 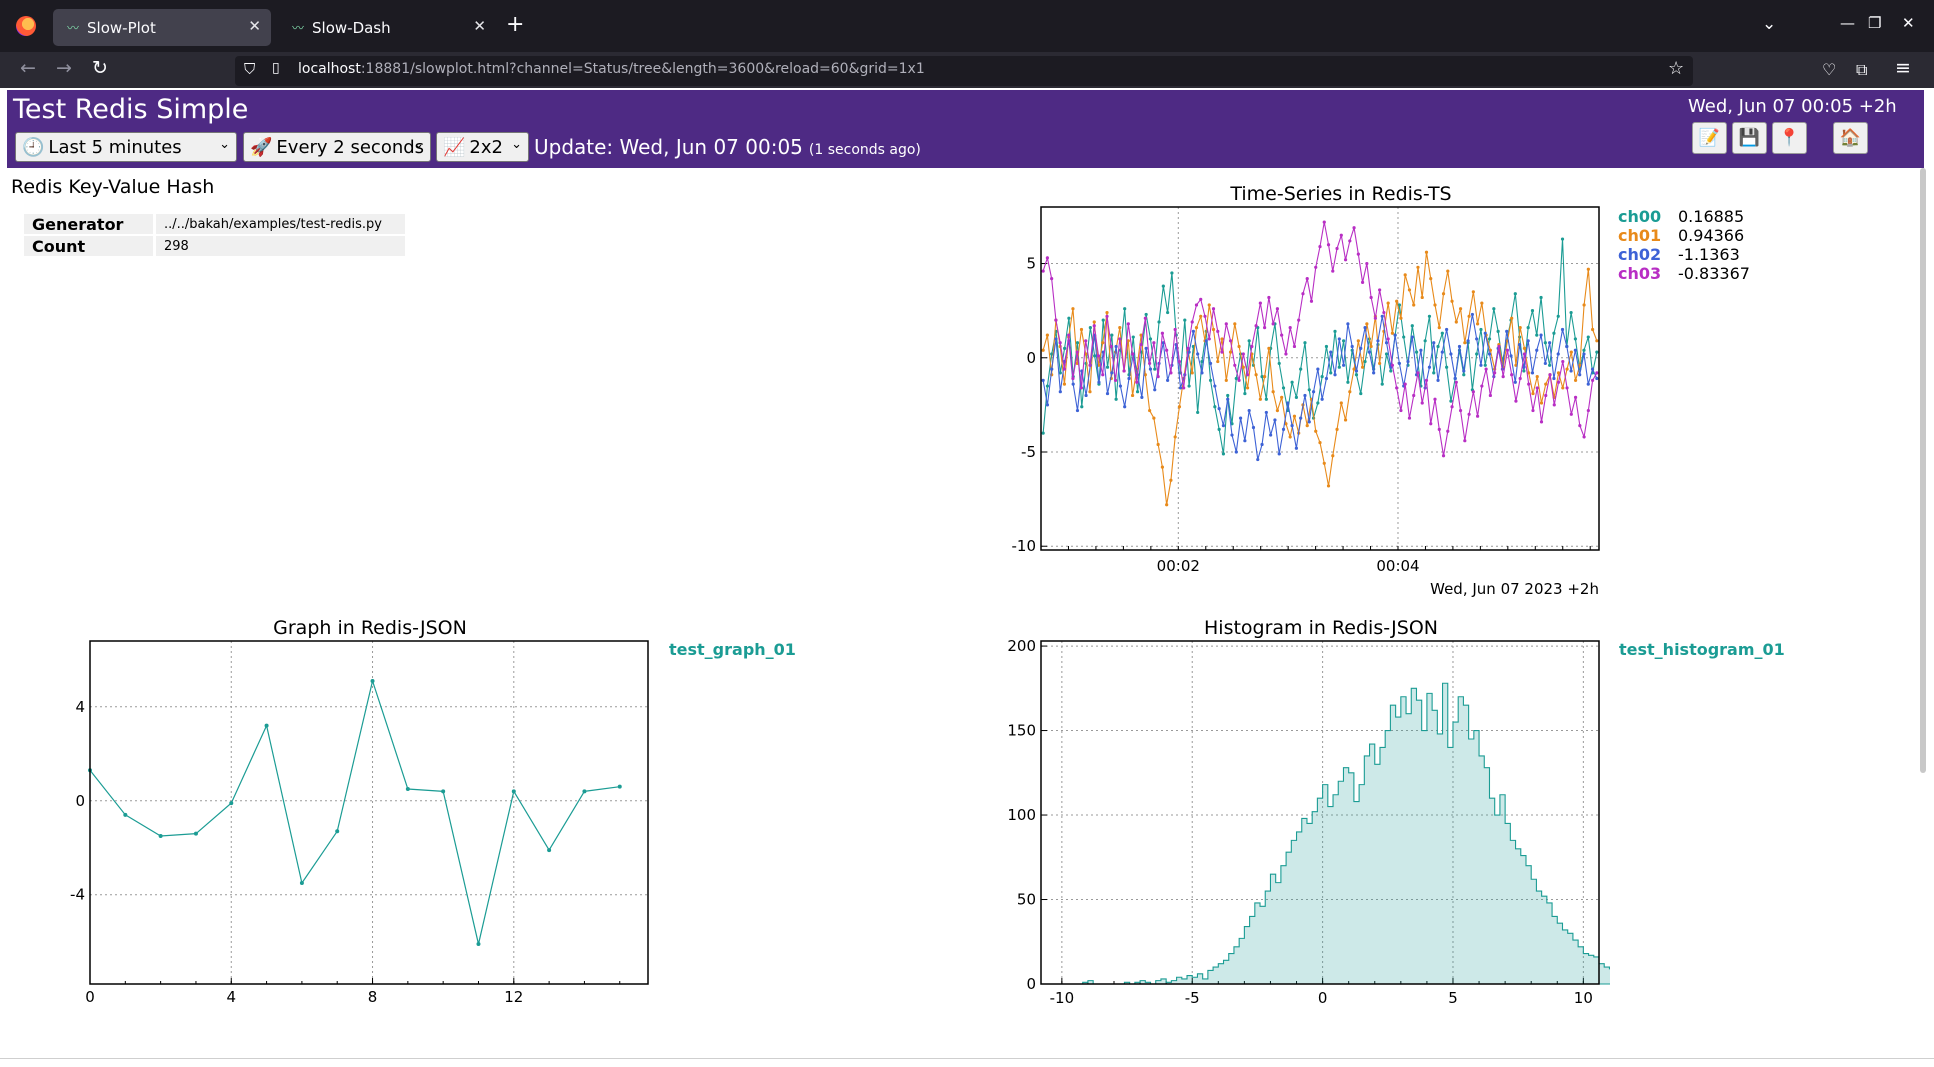 What do you see at coordinates (1769, 24) in the screenshot?
I see `tab-list-chevron-icon: ⌄` at bounding box center [1769, 24].